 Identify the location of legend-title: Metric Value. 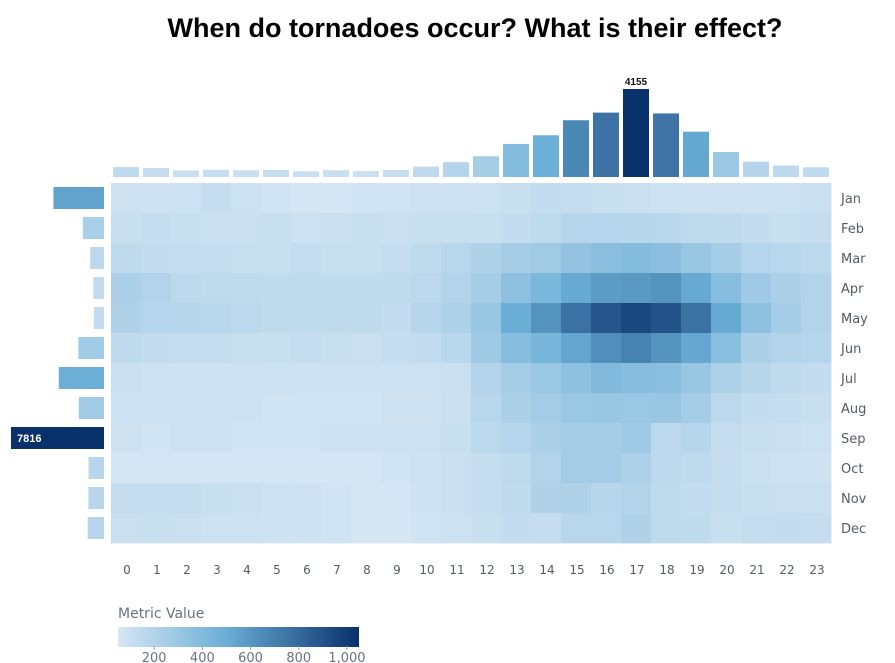
(161, 614).